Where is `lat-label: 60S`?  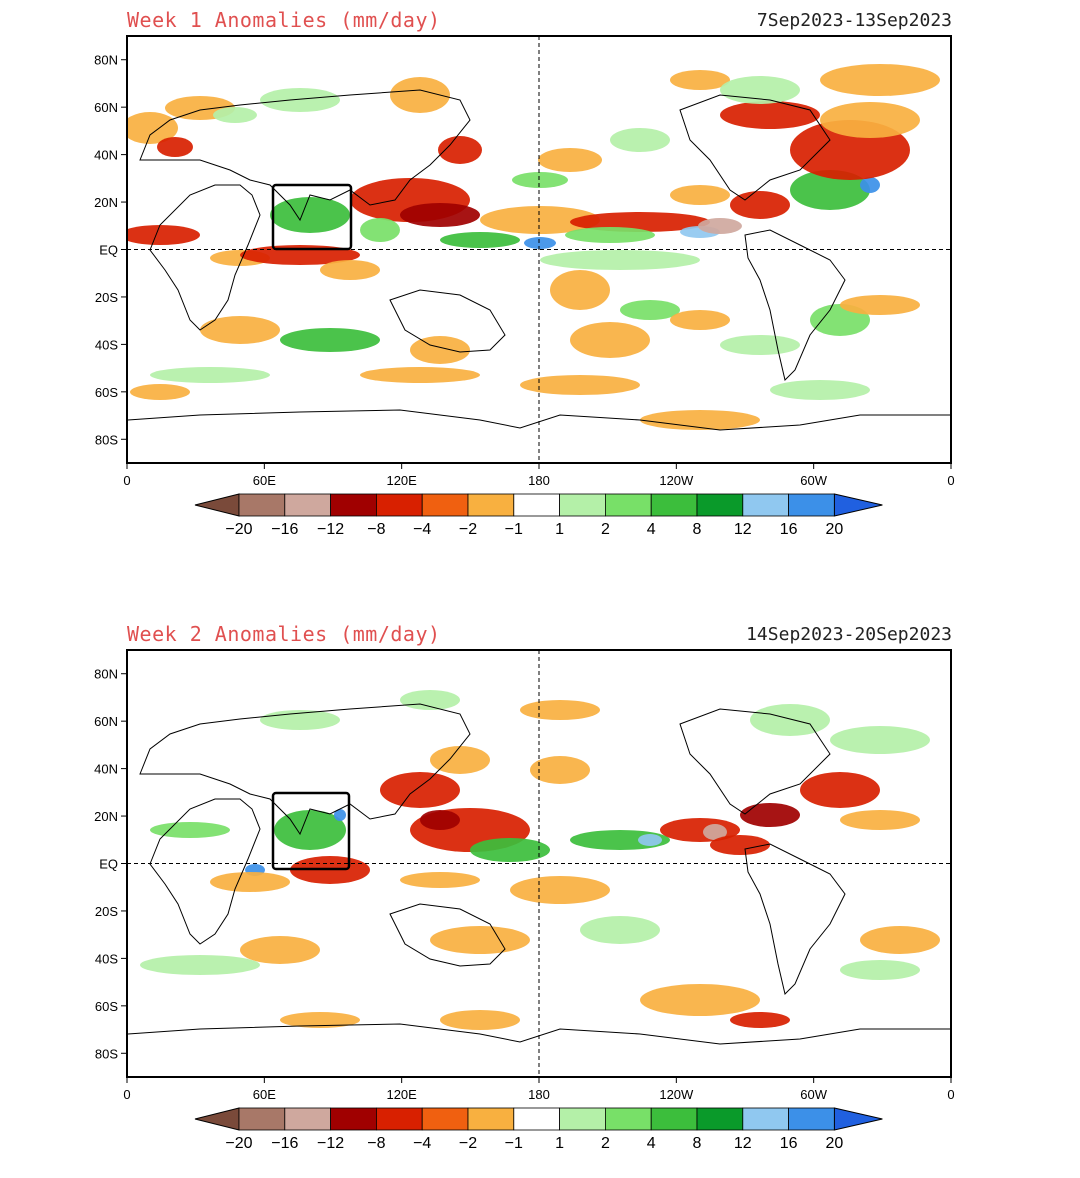
lat-label: 60S is located at coordinates (106, 392).